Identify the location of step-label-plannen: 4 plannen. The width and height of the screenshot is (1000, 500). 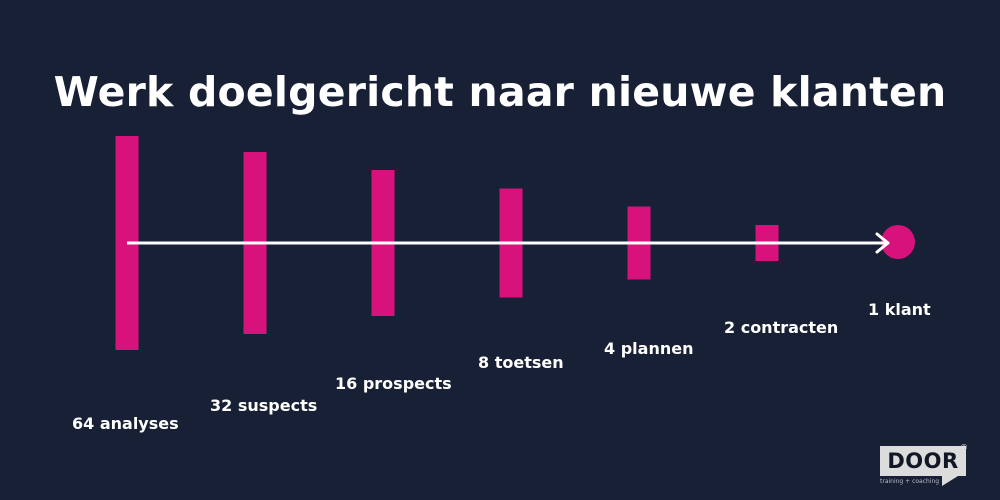
(649, 348).